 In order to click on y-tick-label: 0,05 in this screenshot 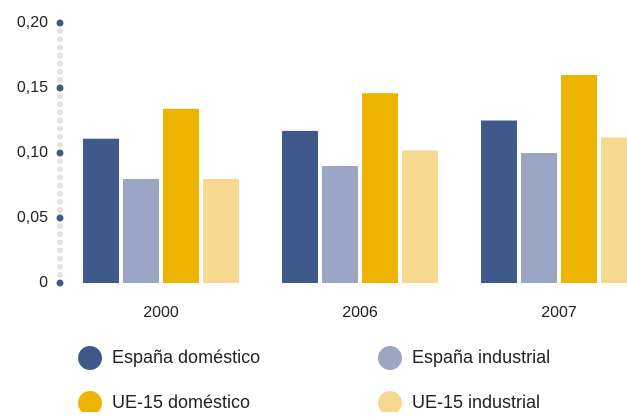, I will do `click(32, 217)`.